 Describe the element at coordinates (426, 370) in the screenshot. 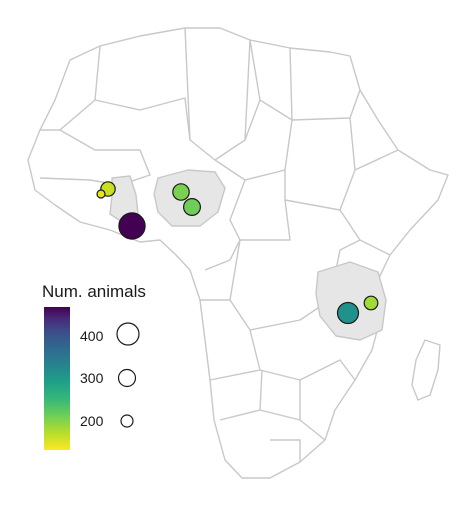

I see `madagascar` at that location.